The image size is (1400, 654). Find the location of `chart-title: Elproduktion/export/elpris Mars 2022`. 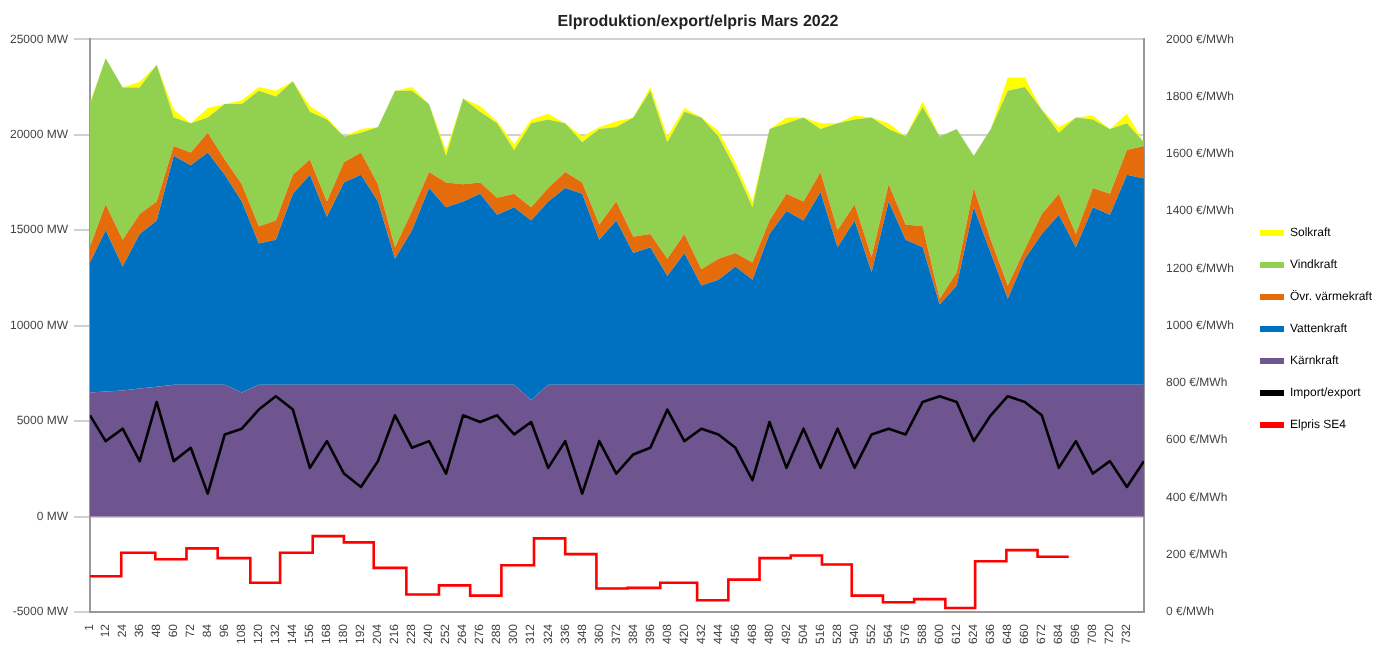

chart-title: Elproduktion/export/elpris Mars 2022 is located at coordinates (698, 21).